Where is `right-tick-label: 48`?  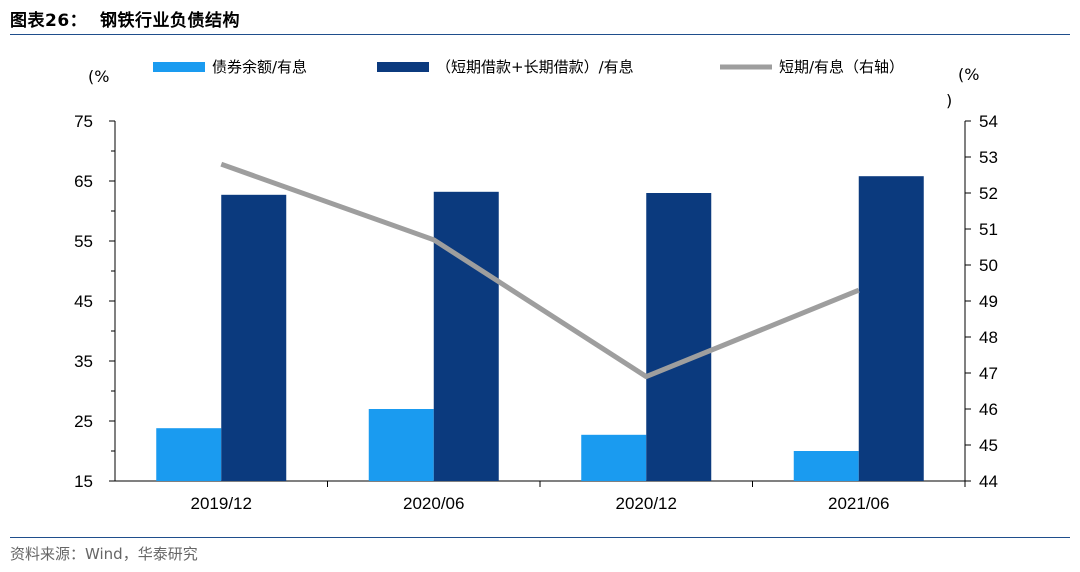
right-tick-label: 48 is located at coordinates (988, 337).